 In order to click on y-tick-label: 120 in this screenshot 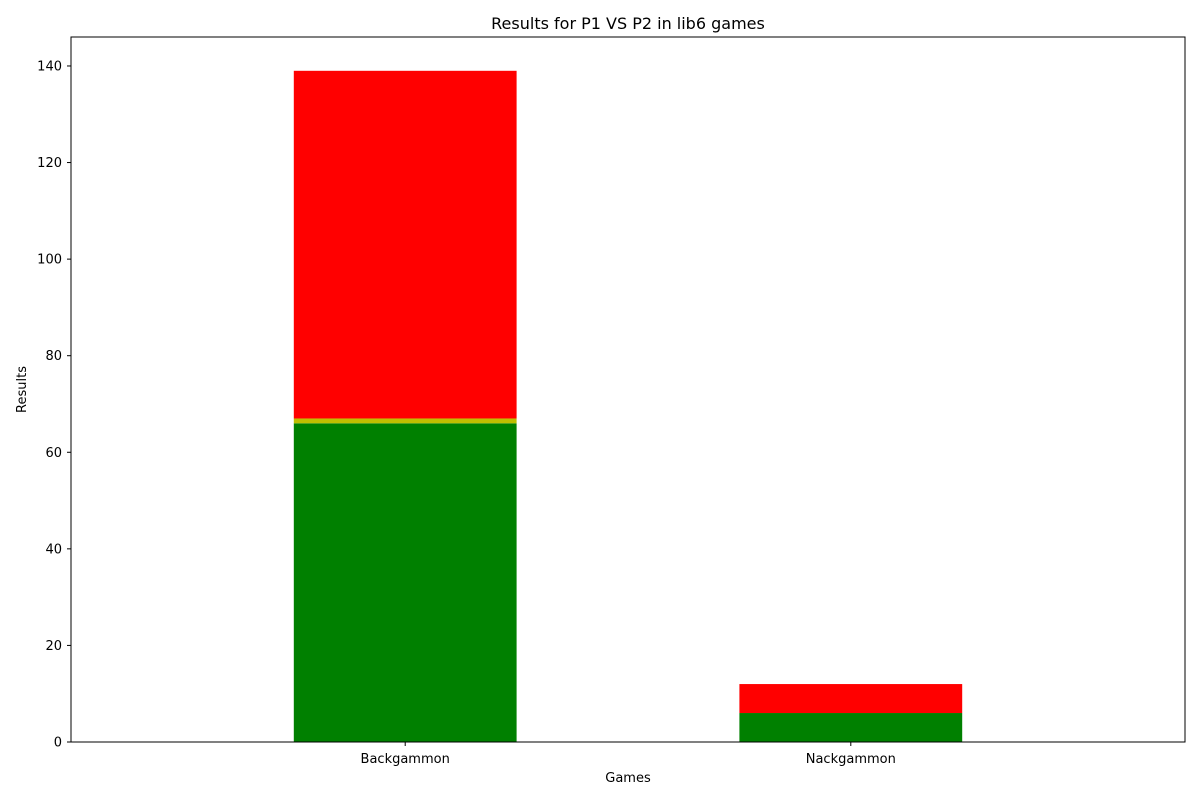, I will do `click(49, 163)`.